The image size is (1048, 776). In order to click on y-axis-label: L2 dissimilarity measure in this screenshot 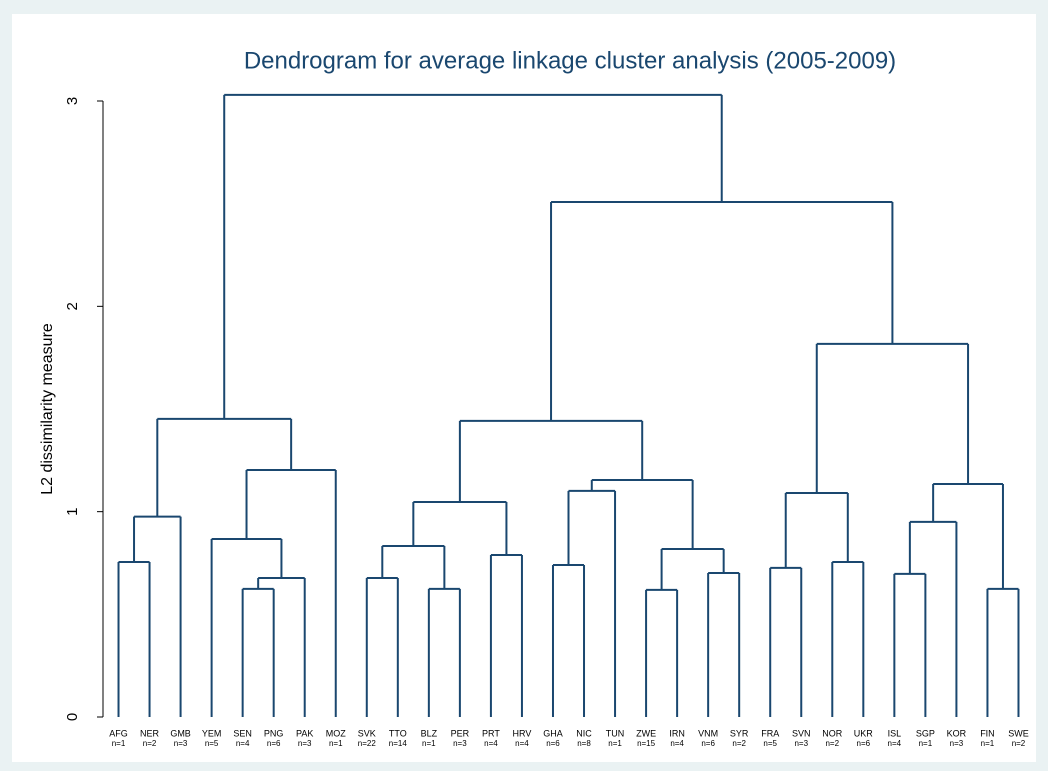, I will do `click(47, 409)`.